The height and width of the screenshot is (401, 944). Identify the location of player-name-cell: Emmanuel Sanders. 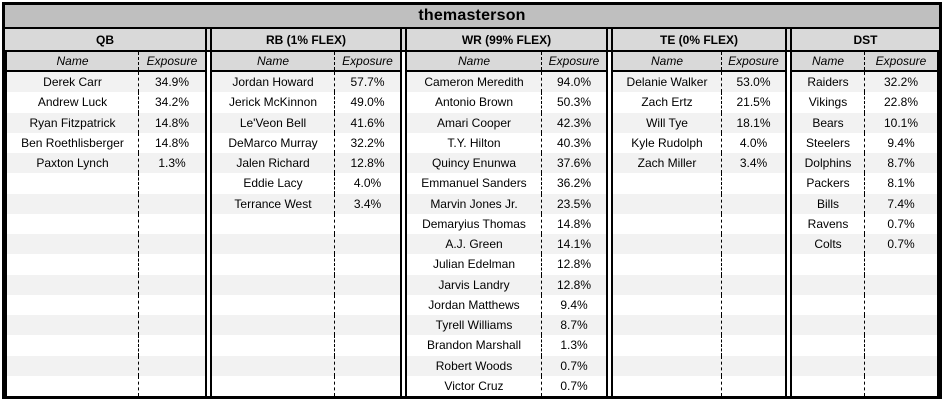
(474, 183).